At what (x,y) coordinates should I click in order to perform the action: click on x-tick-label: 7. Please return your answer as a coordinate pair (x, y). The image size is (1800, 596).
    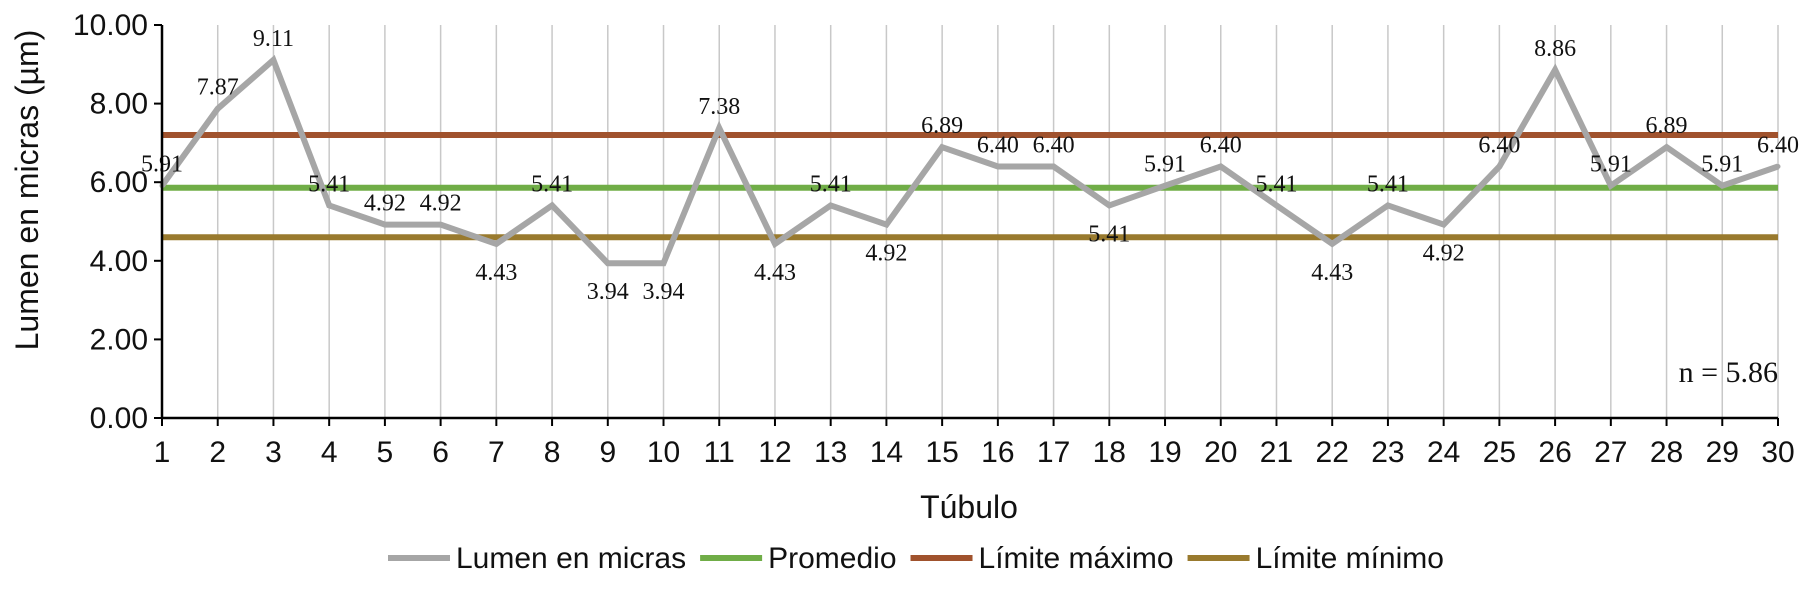
    Looking at the image, I should click on (496, 452).